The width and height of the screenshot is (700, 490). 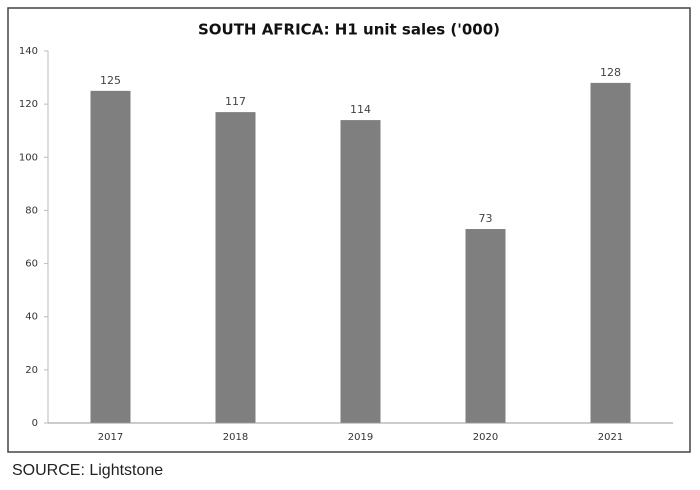 I want to click on x-tick-label: 2021, so click(x=610, y=437).